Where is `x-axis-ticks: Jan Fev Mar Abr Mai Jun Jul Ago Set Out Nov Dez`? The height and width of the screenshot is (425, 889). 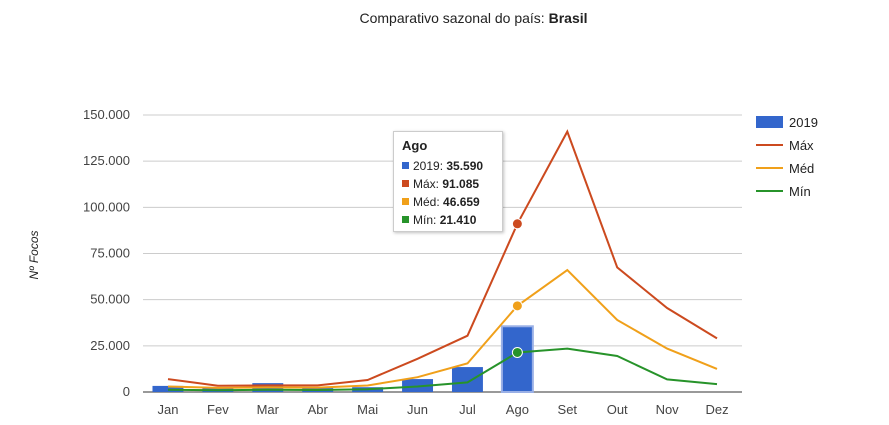 x-axis-ticks: Jan Fev Mar Abr Mai Jun Jul Ago Set Out Nov Dez is located at coordinates (442, 409).